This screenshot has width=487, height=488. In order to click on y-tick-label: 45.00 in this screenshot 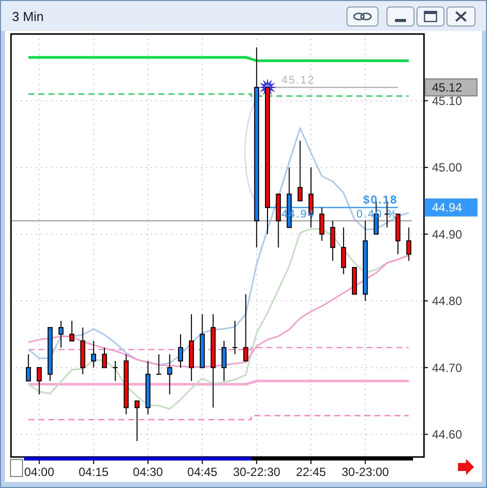, I will do `click(447, 167)`.